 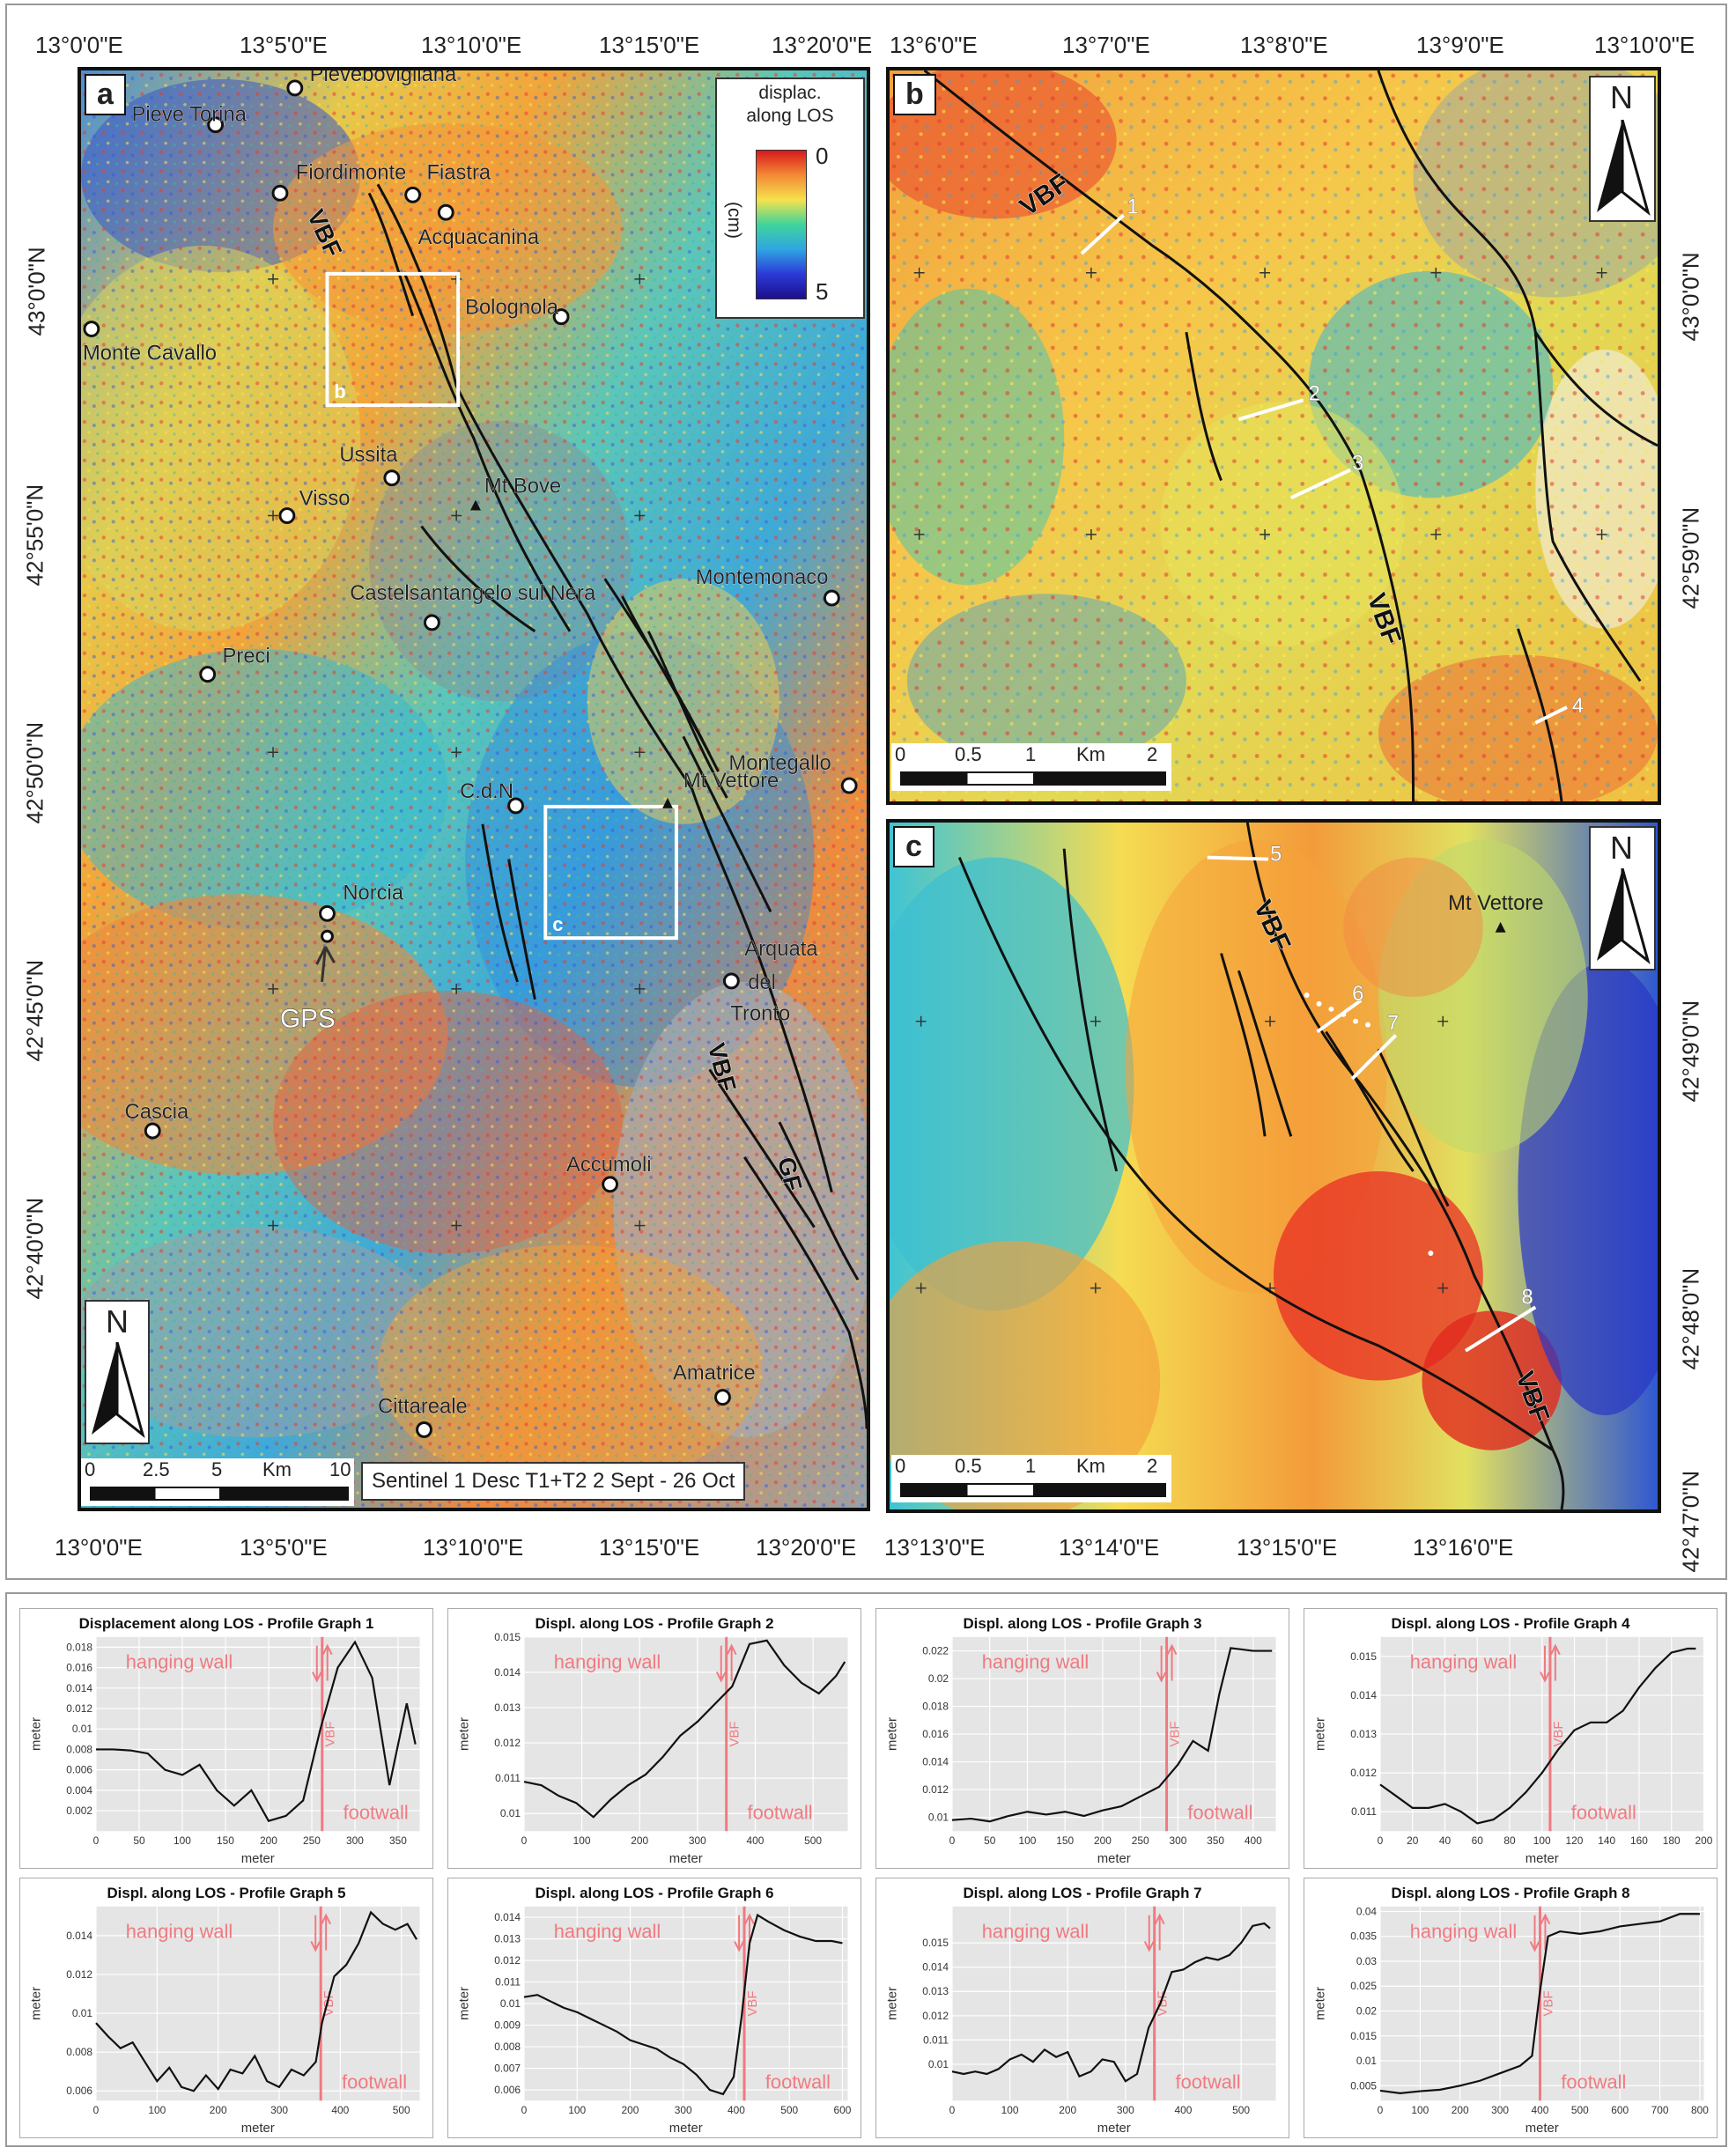 What do you see at coordinates (1324, 469) in the screenshot?
I see `panel-b-profile-lines` at bounding box center [1324, 469].